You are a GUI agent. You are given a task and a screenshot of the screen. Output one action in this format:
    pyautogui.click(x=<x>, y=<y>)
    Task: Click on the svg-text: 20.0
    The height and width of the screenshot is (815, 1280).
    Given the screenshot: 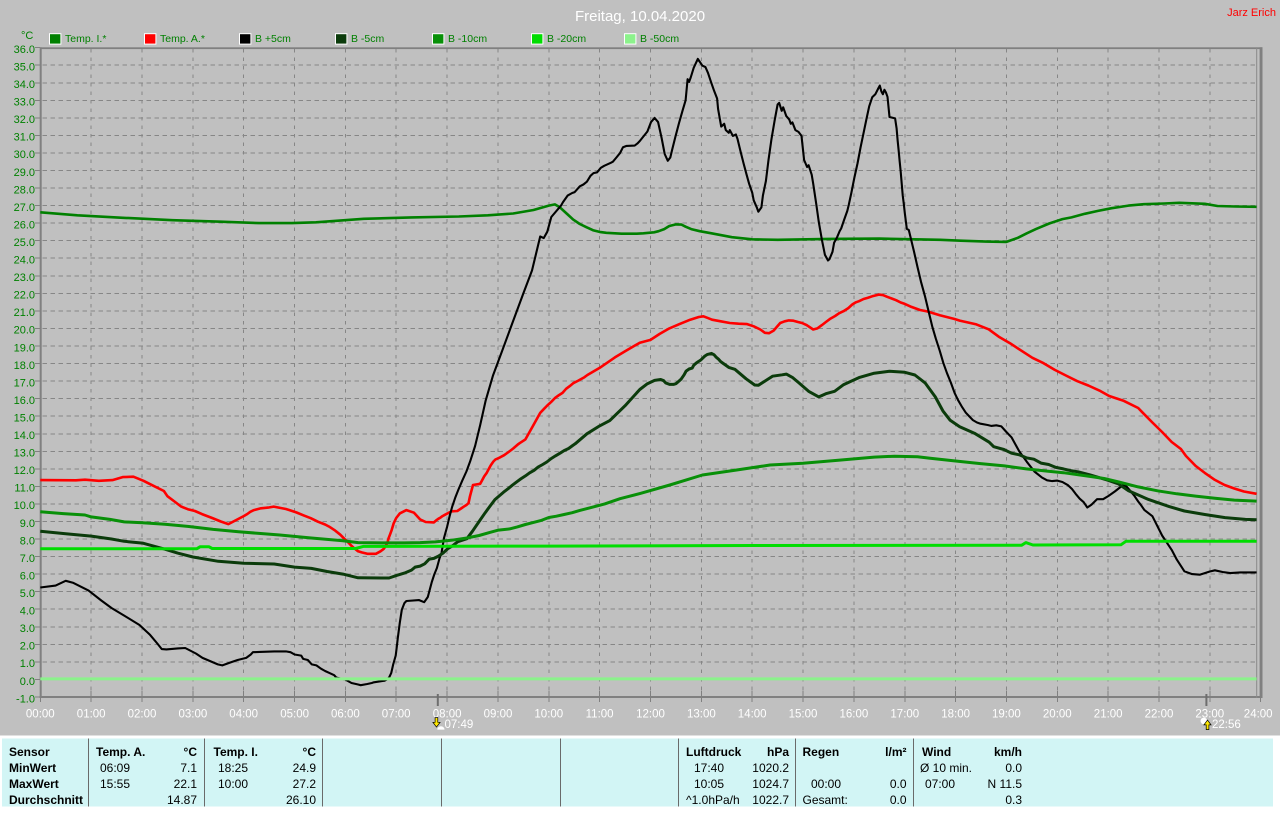 What is the action you would take?
    pyautogui.click(x=24, y=331)
    